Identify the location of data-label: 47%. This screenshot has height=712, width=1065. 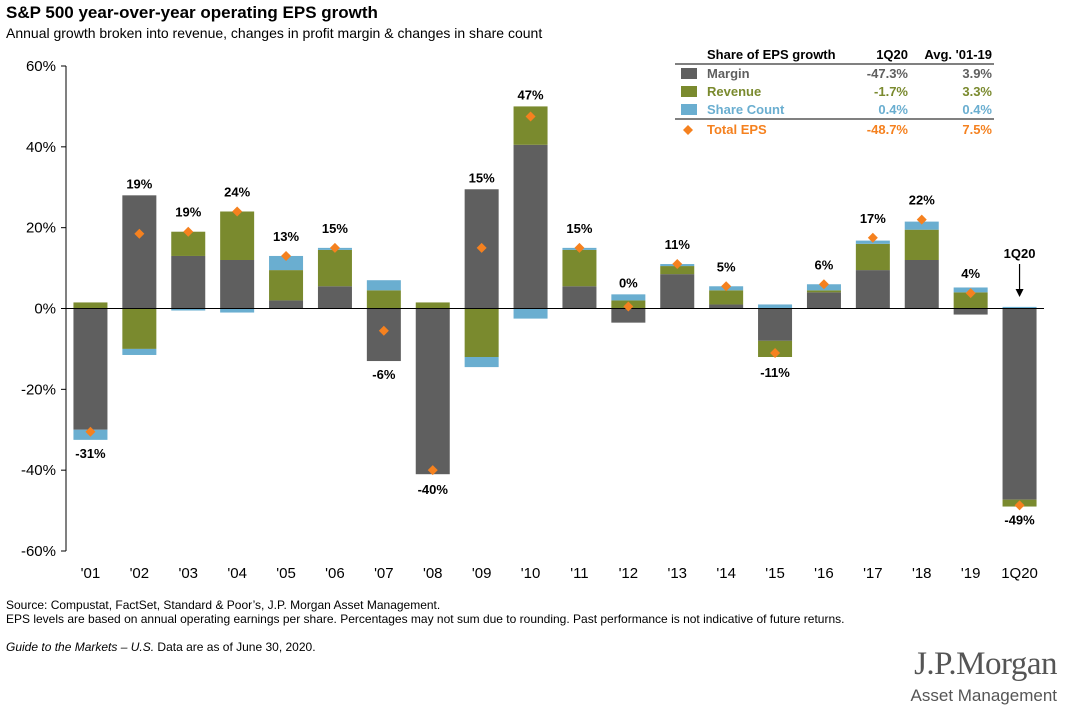
(531, 94).